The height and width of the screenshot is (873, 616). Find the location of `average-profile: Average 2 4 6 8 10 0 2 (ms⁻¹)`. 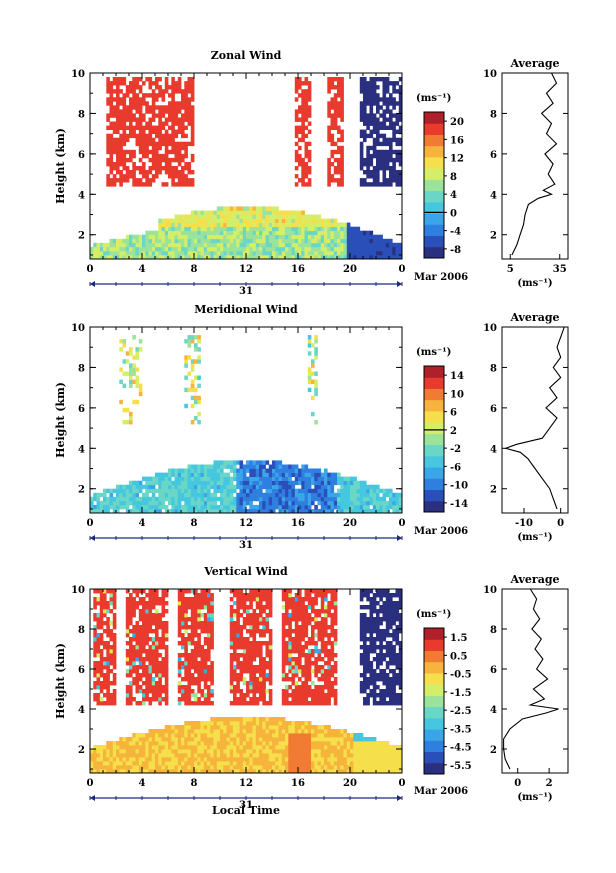

average-profile: Average 2 4 6 8 10 0 2 (ms⁻¹) is located at coordinates (526, 688).